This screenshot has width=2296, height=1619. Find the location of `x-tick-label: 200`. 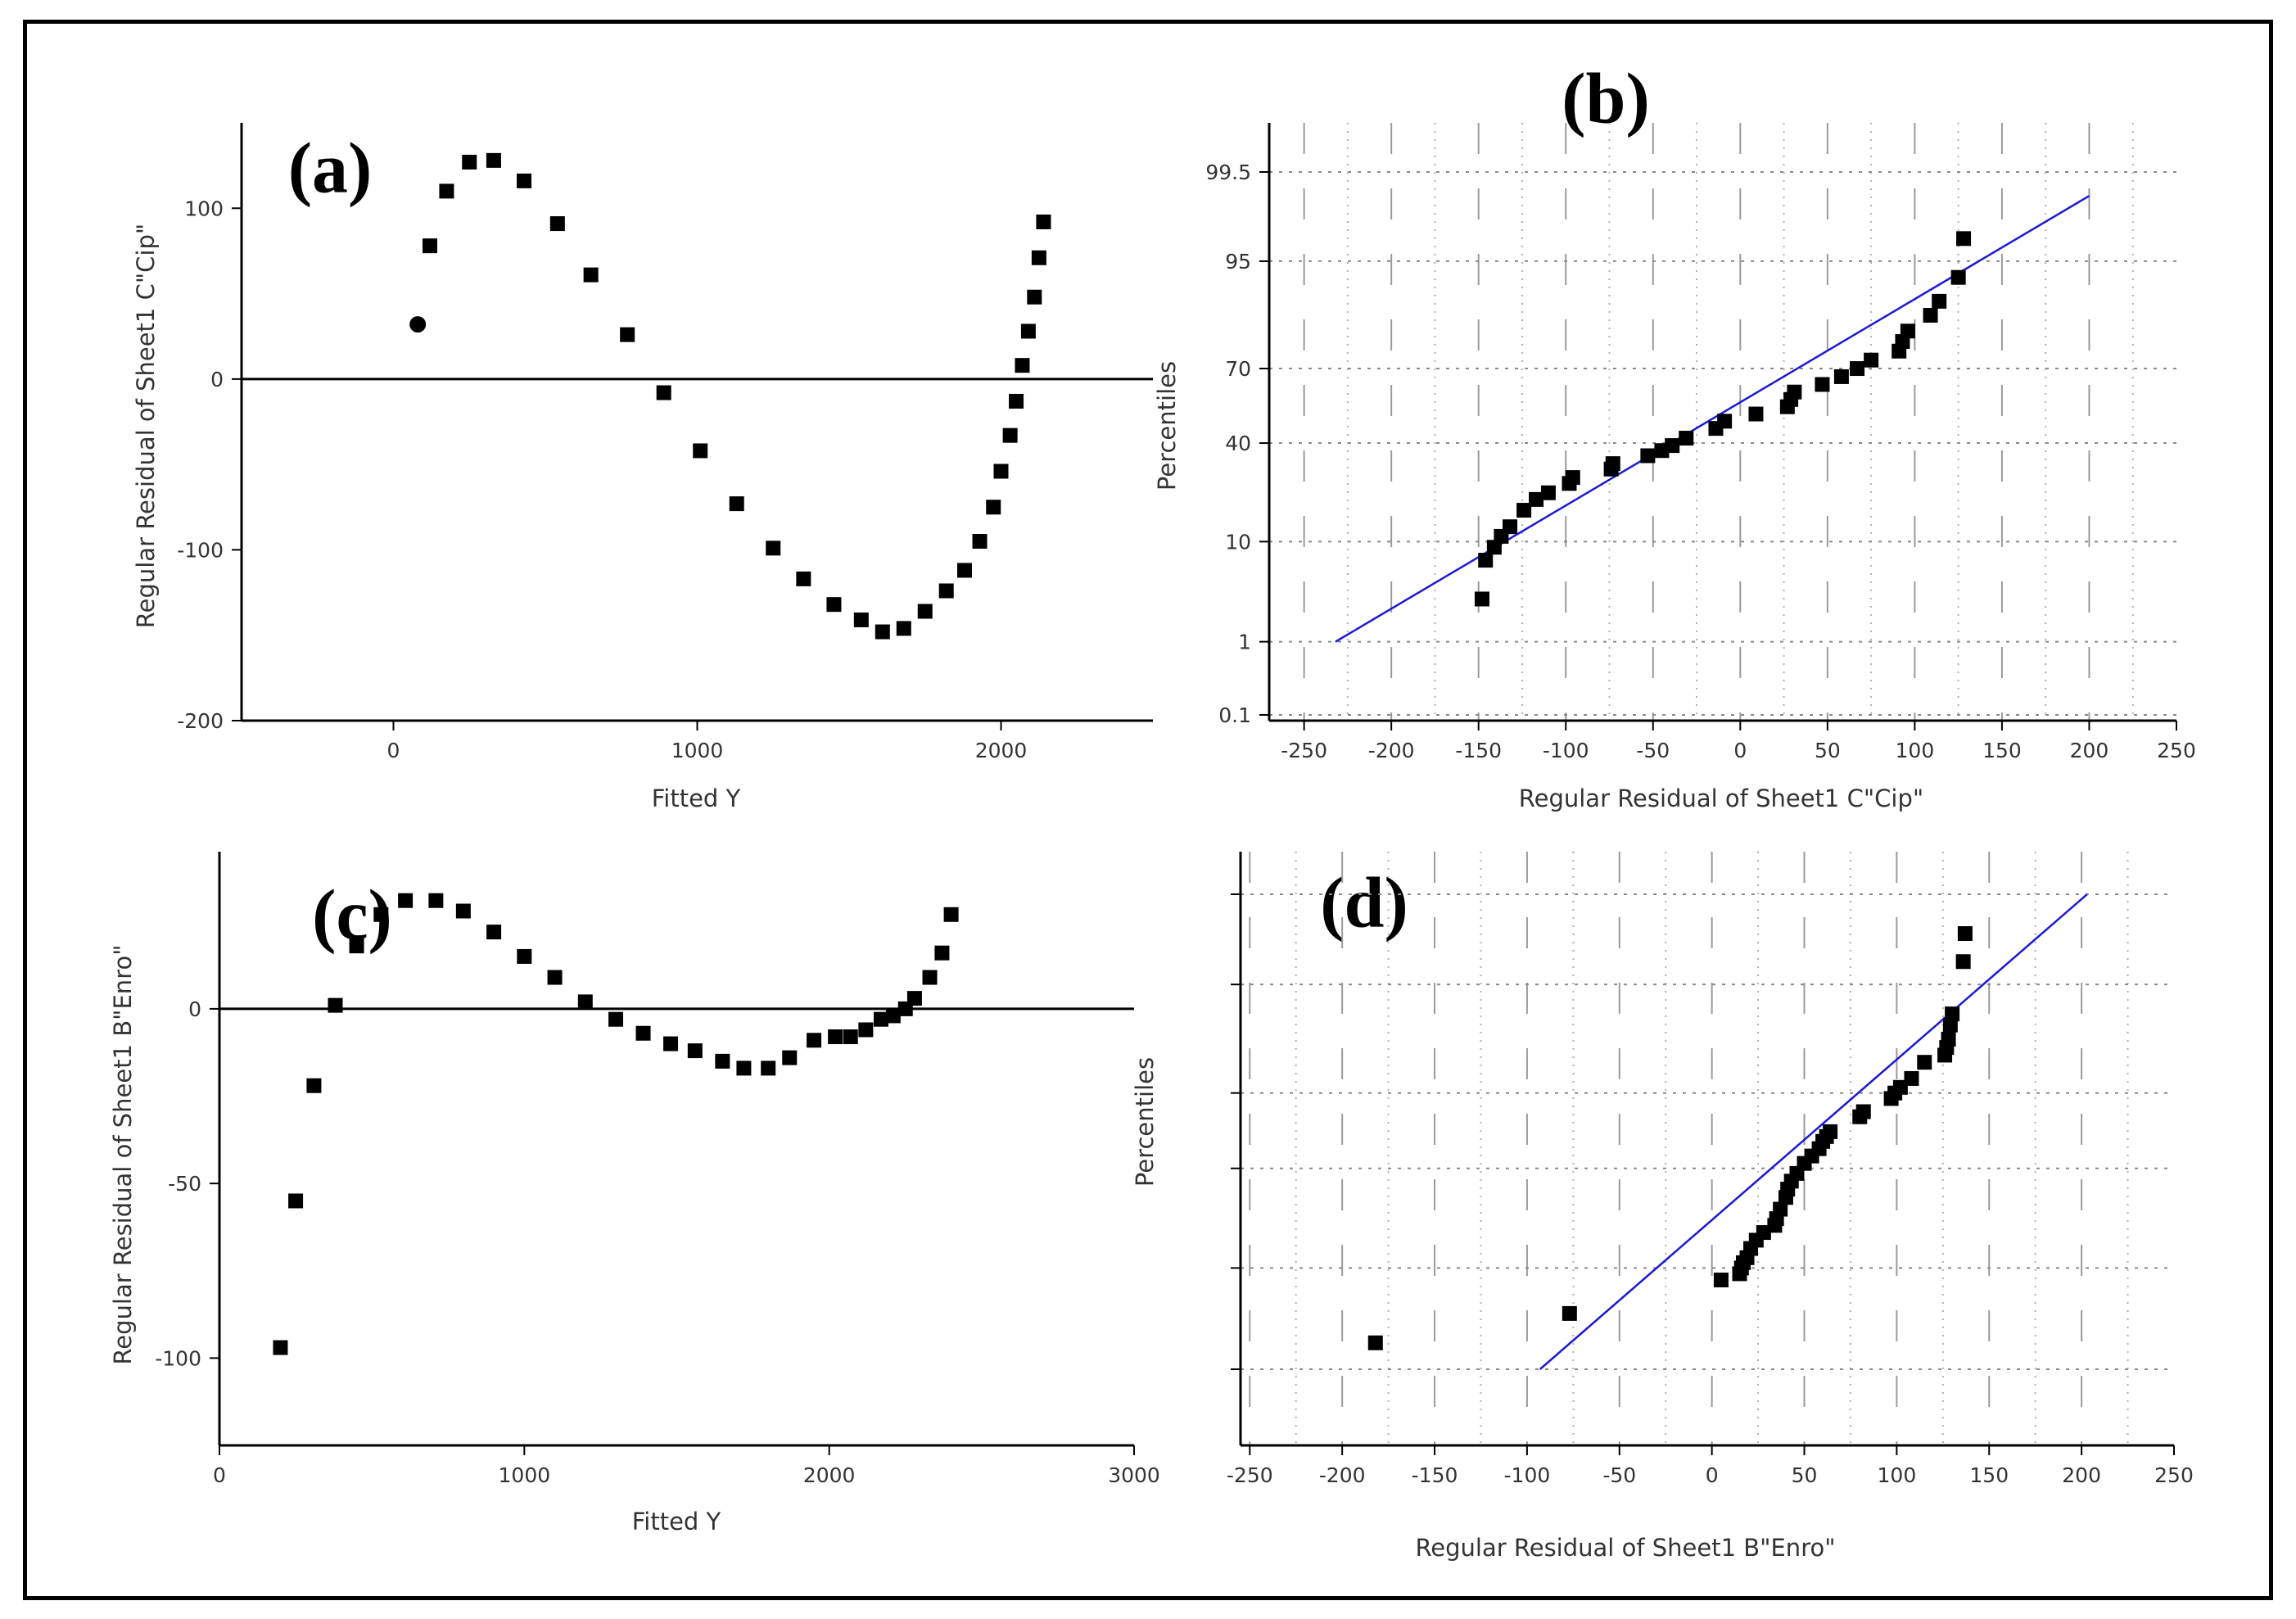

x-tick-label: 200 is located at coordinates (2089, 750).